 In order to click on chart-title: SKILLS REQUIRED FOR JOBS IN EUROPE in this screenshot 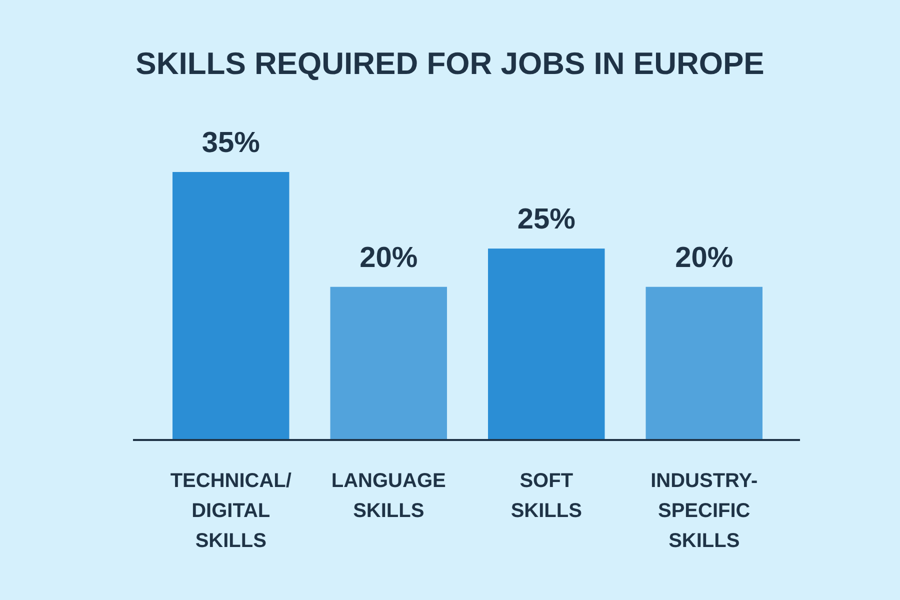, I will do `click(450, 63)`.